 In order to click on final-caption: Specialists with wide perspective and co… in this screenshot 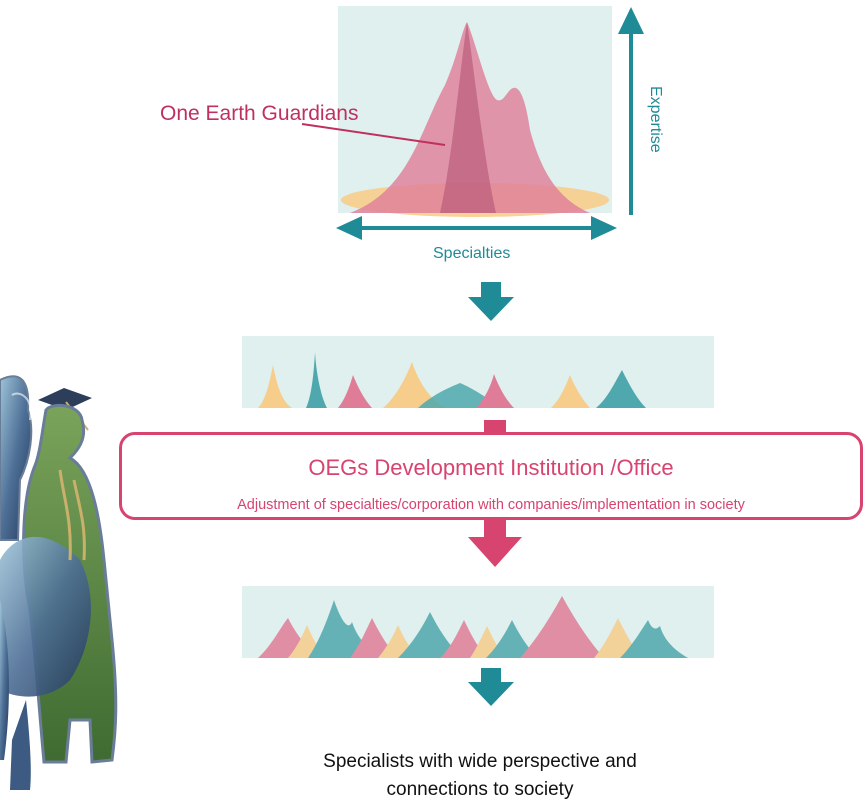, I will do `click(480, 776)`.